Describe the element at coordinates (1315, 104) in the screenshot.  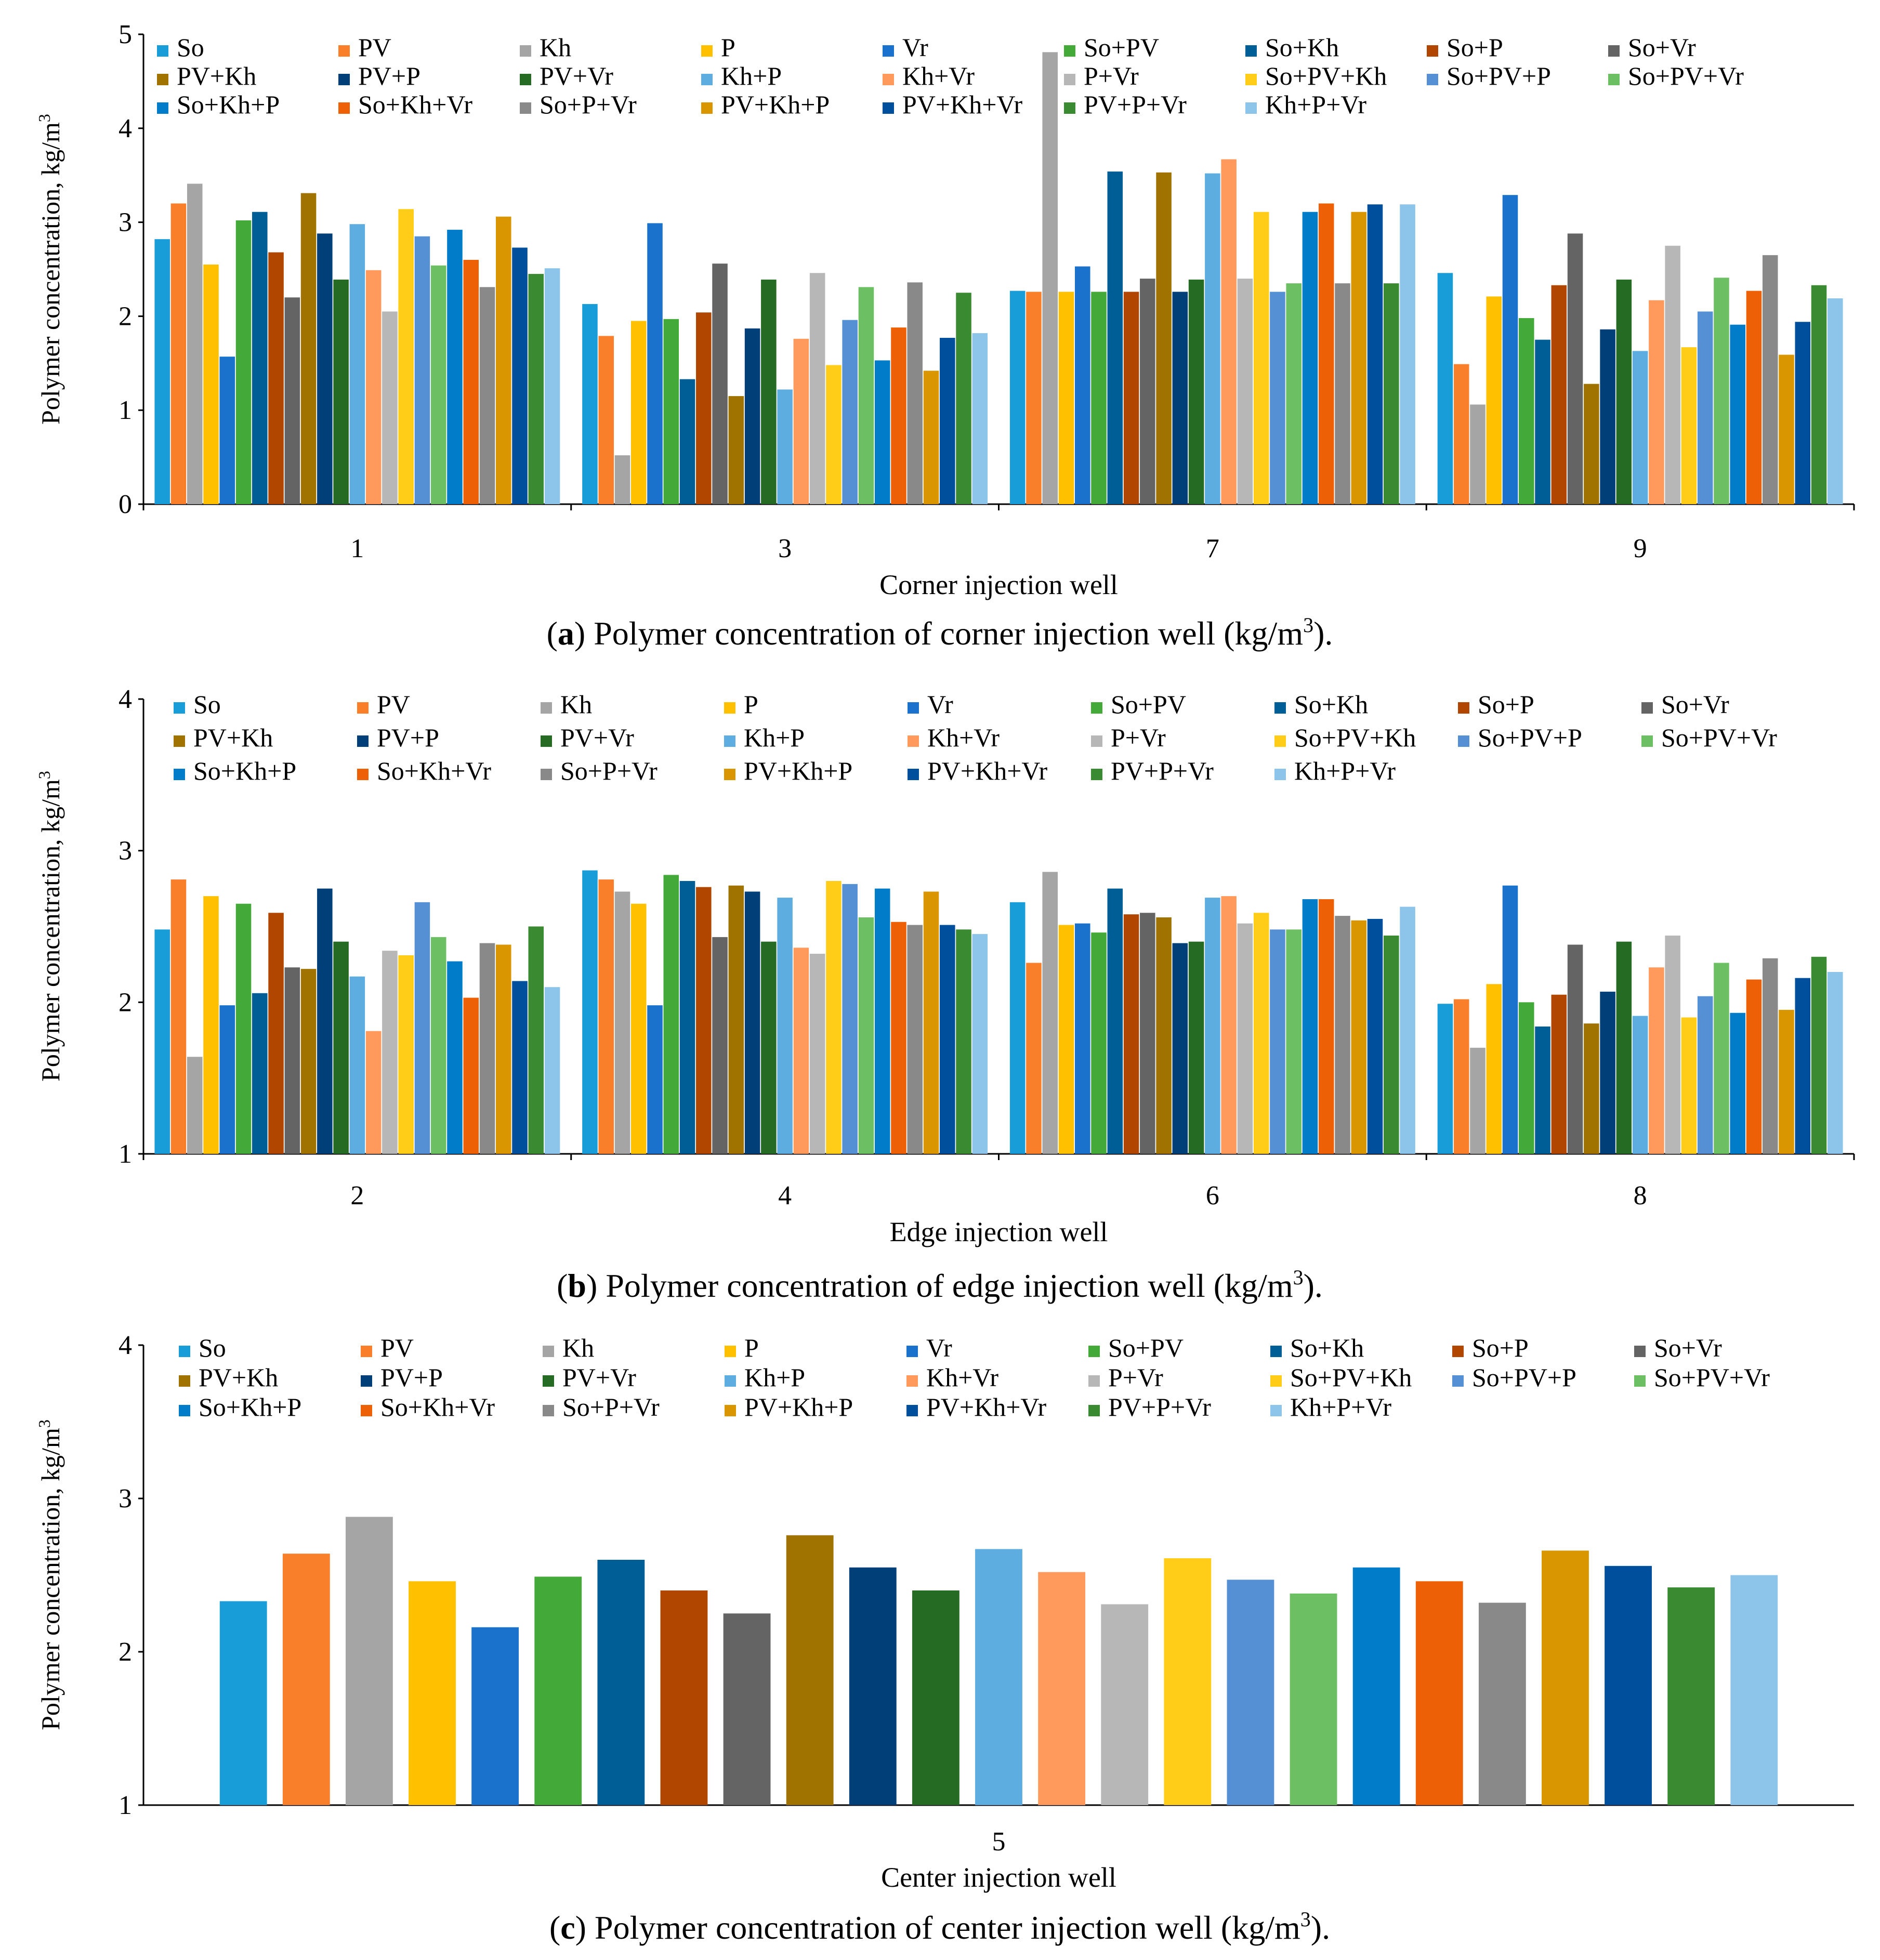
I see `legend-label: Kh+P+Vr` at that location.